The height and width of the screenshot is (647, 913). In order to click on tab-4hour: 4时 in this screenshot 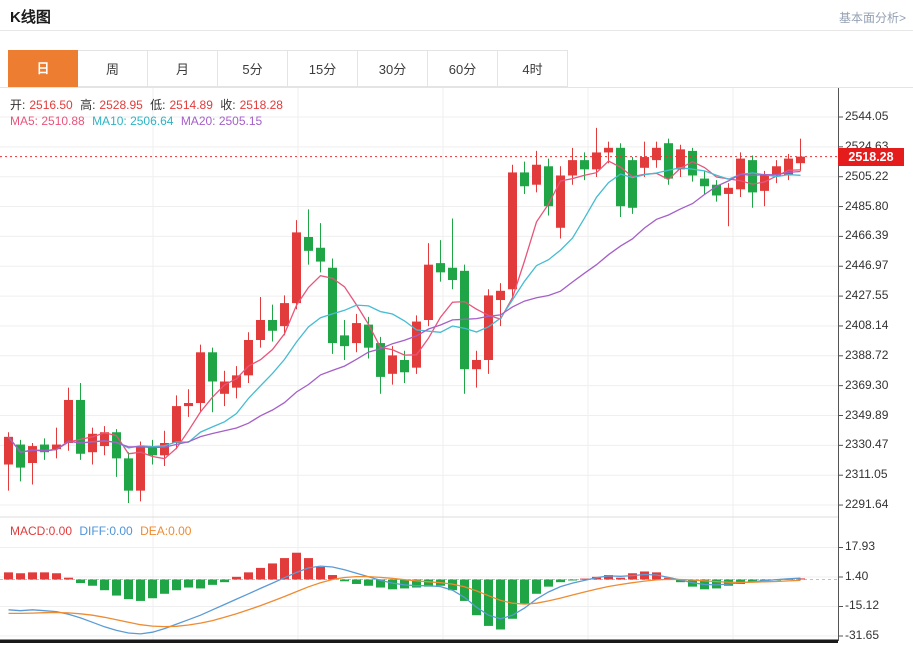, I will do `click(533, 68)`.